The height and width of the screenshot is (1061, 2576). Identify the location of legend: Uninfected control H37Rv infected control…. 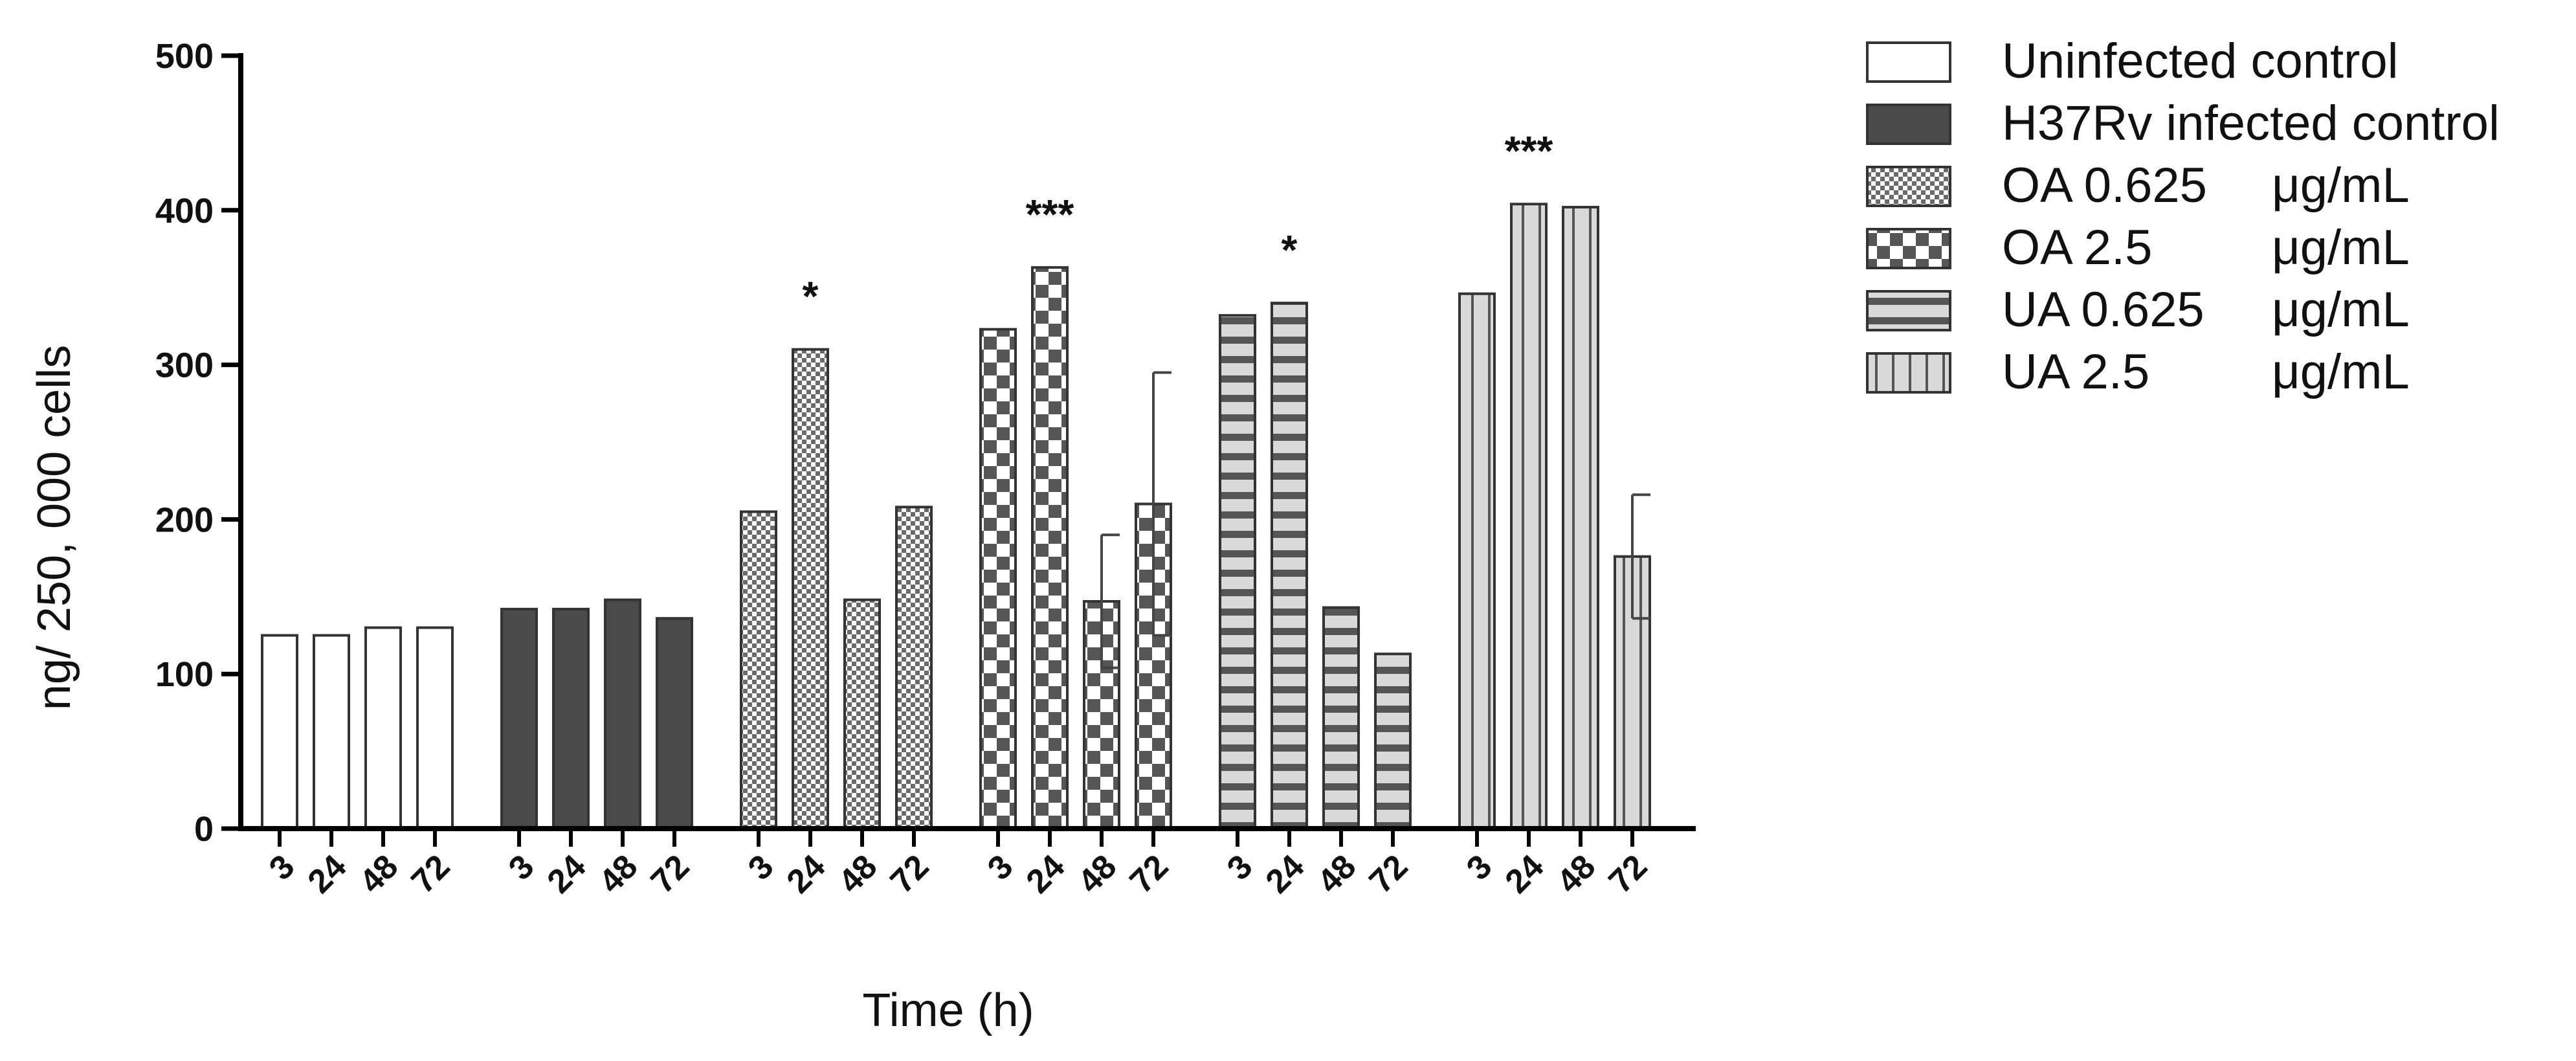
(2183, 216).